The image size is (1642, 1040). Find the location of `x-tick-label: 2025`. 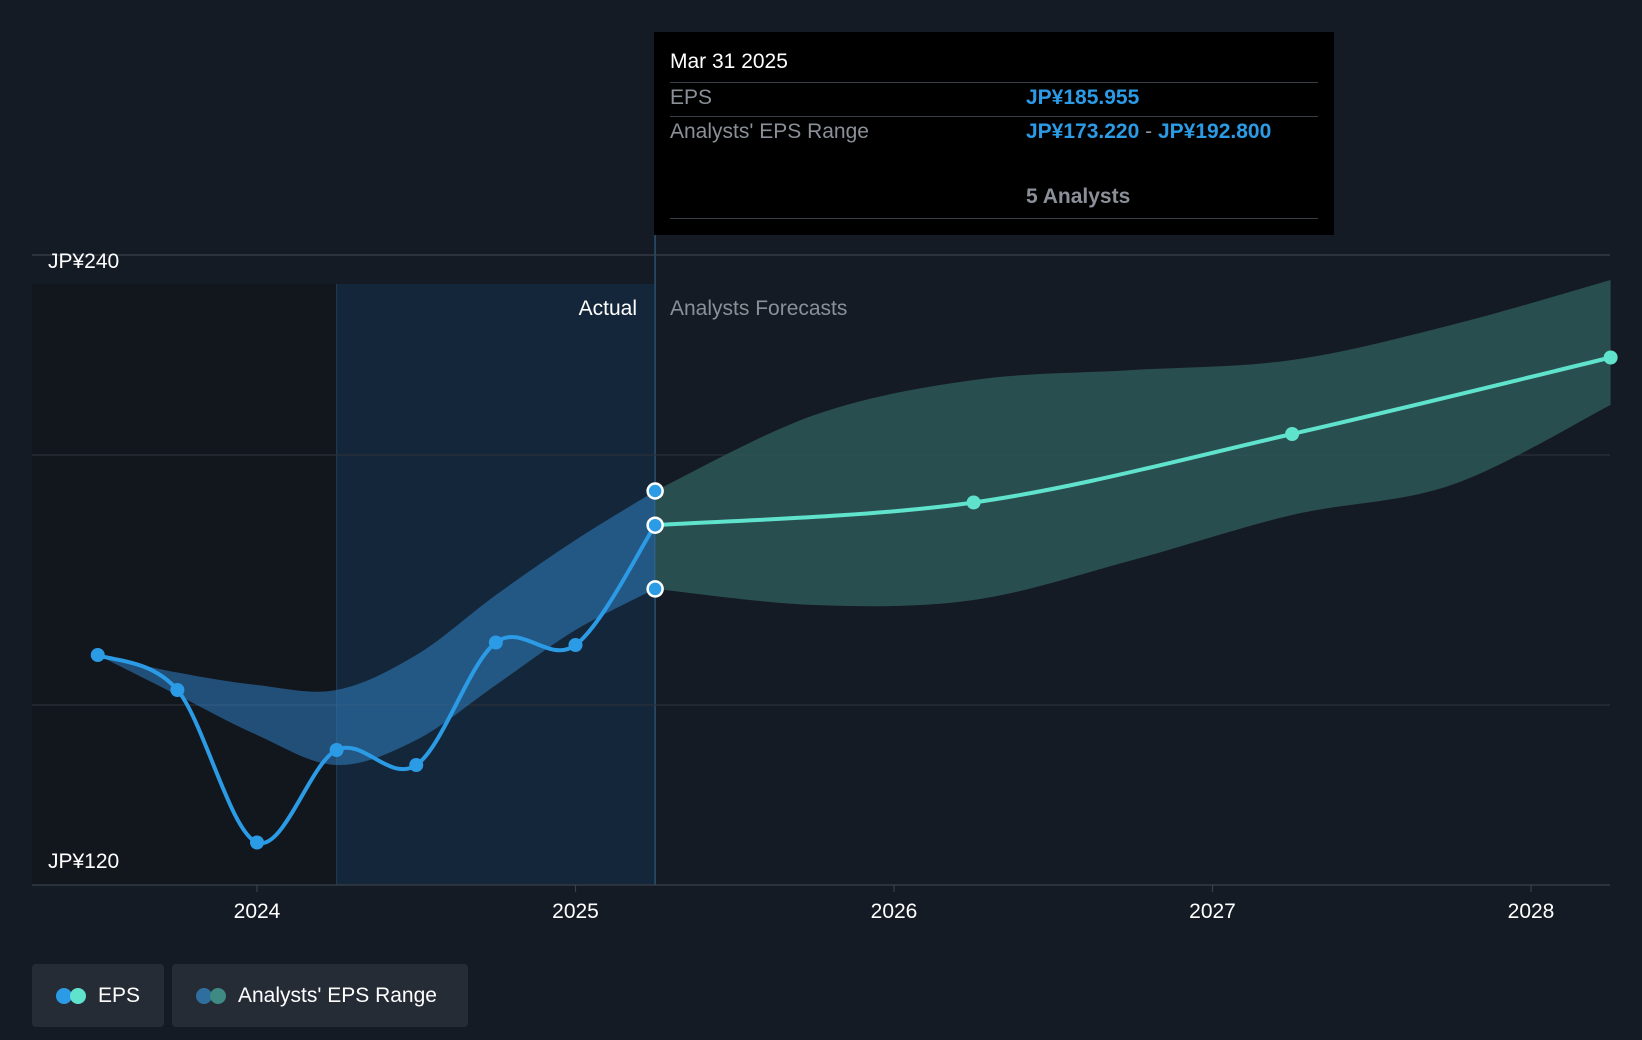

x-tick-label: 2025 is located at coordinates (575, 911).